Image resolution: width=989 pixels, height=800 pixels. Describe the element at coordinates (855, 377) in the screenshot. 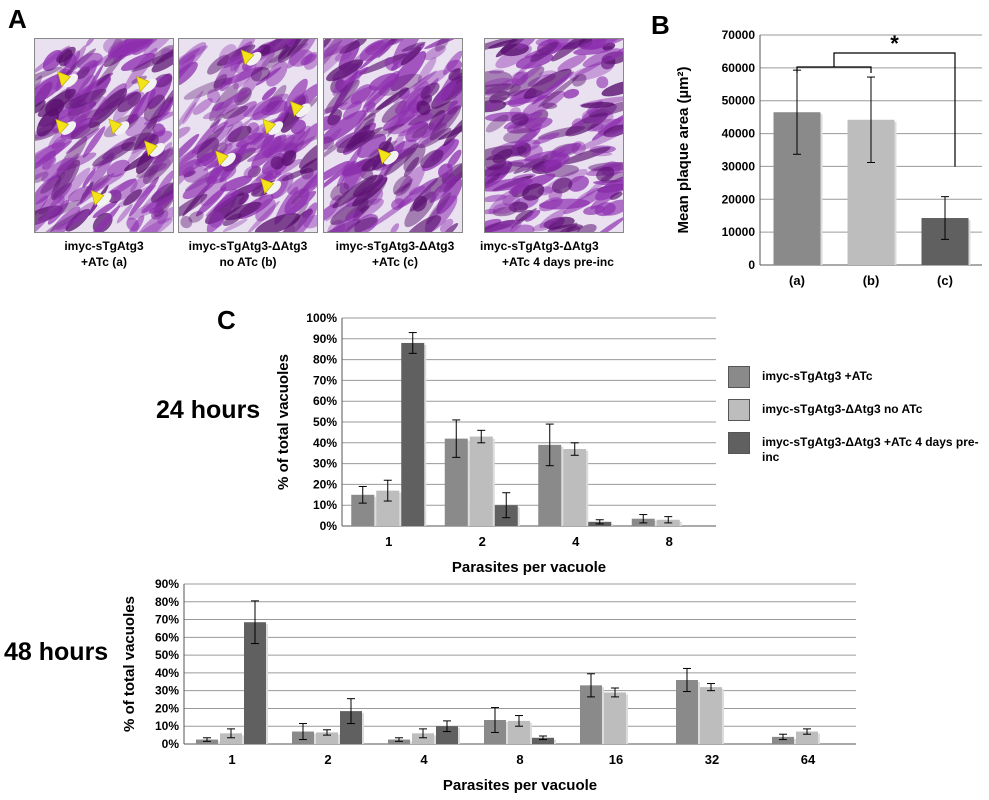

I see `legend-item-series1: imyc-sTgAtg3 +ATc` at that location.